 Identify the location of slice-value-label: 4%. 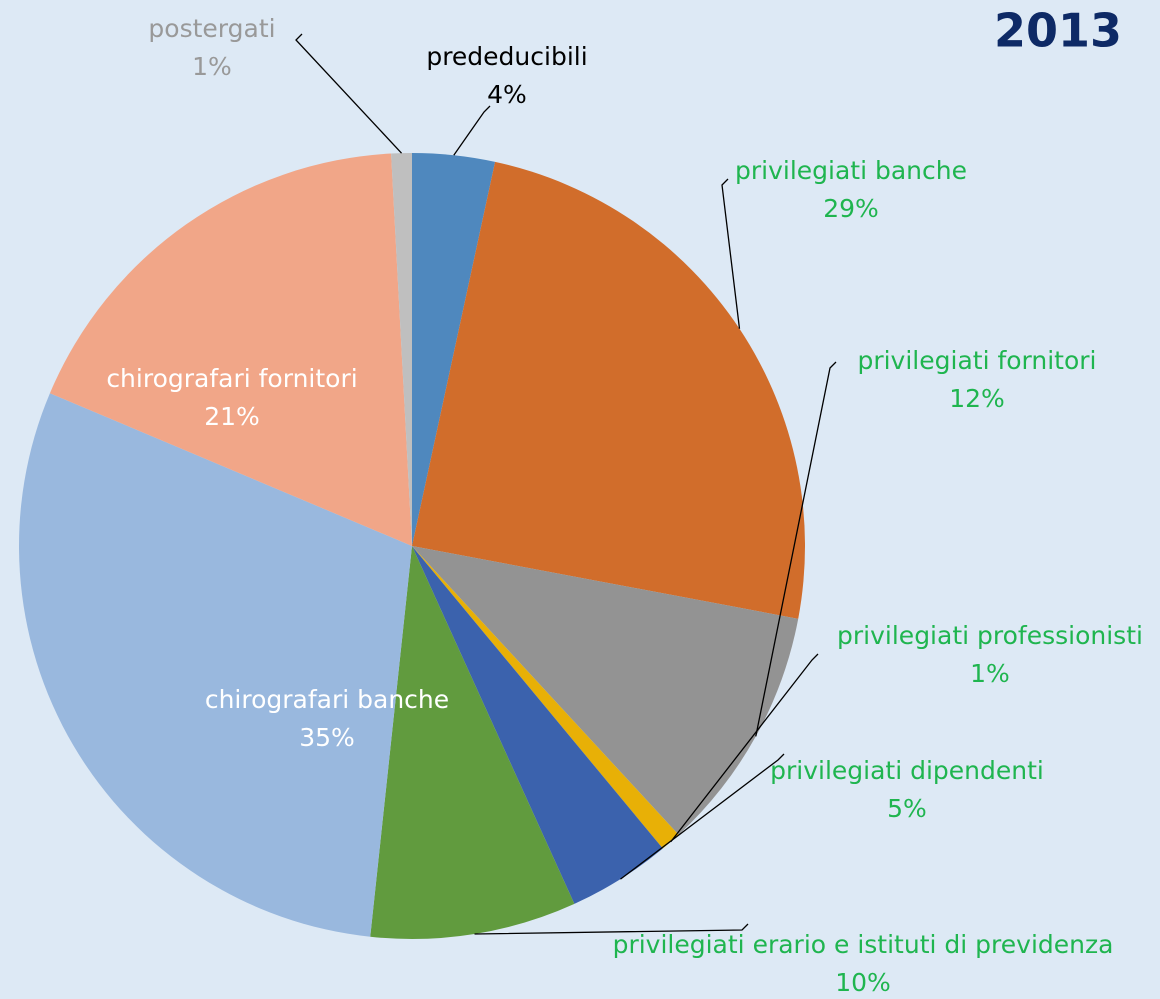
(507, 94).